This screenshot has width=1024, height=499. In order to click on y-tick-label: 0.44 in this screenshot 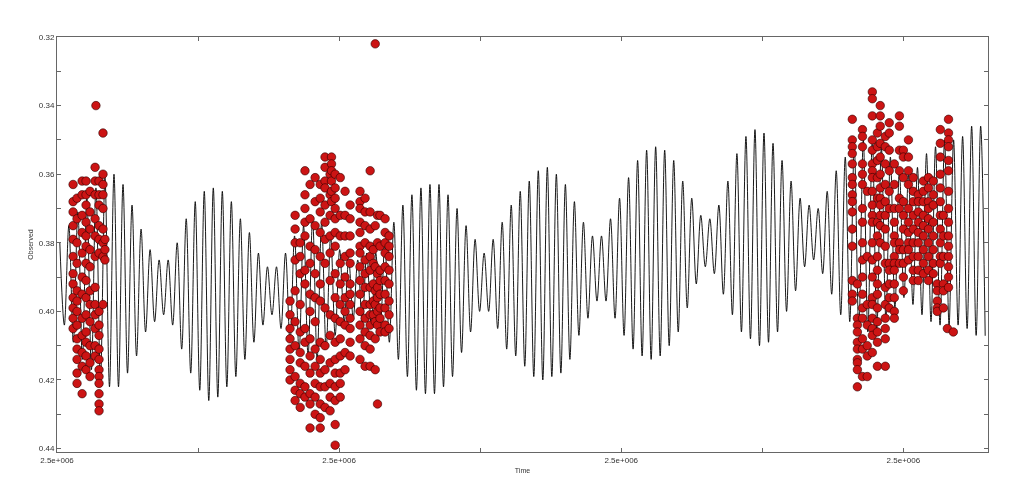, I will do `click(46, 449)`.